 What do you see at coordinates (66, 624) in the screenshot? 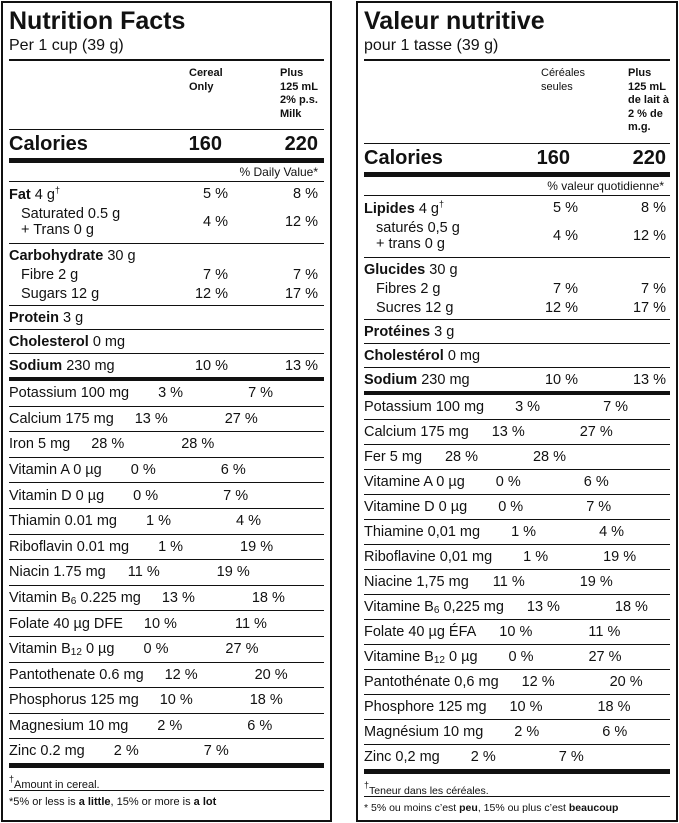
I see `nutrient-label: Folate 40 µg DFE` at bounding box center [66, 624].